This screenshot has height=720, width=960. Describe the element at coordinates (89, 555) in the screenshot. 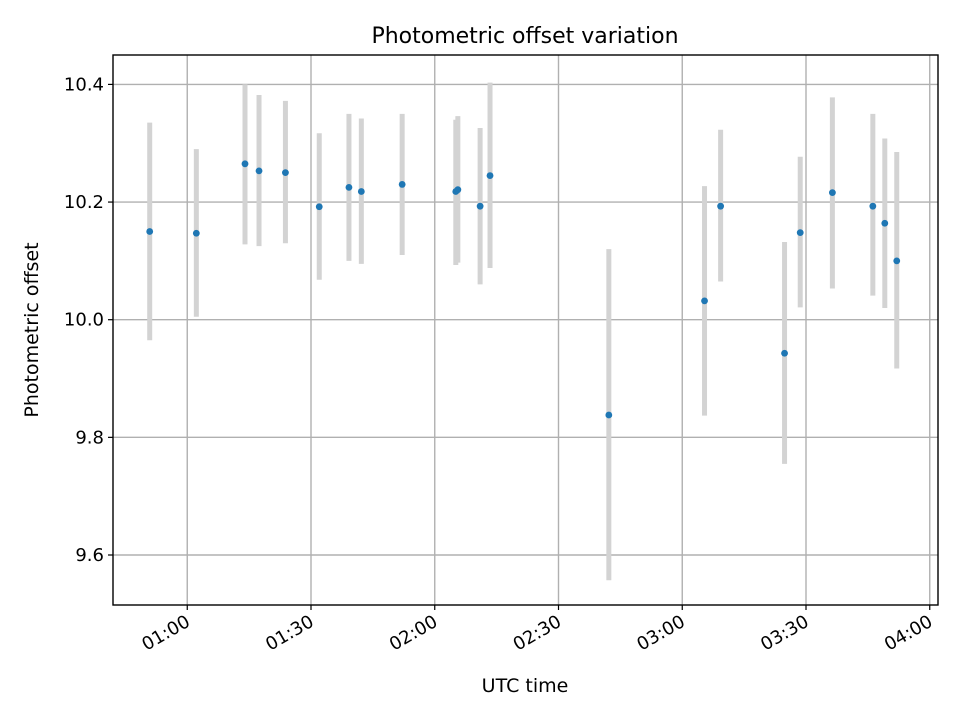

I see `y-tick-label: 9.6` at that location.